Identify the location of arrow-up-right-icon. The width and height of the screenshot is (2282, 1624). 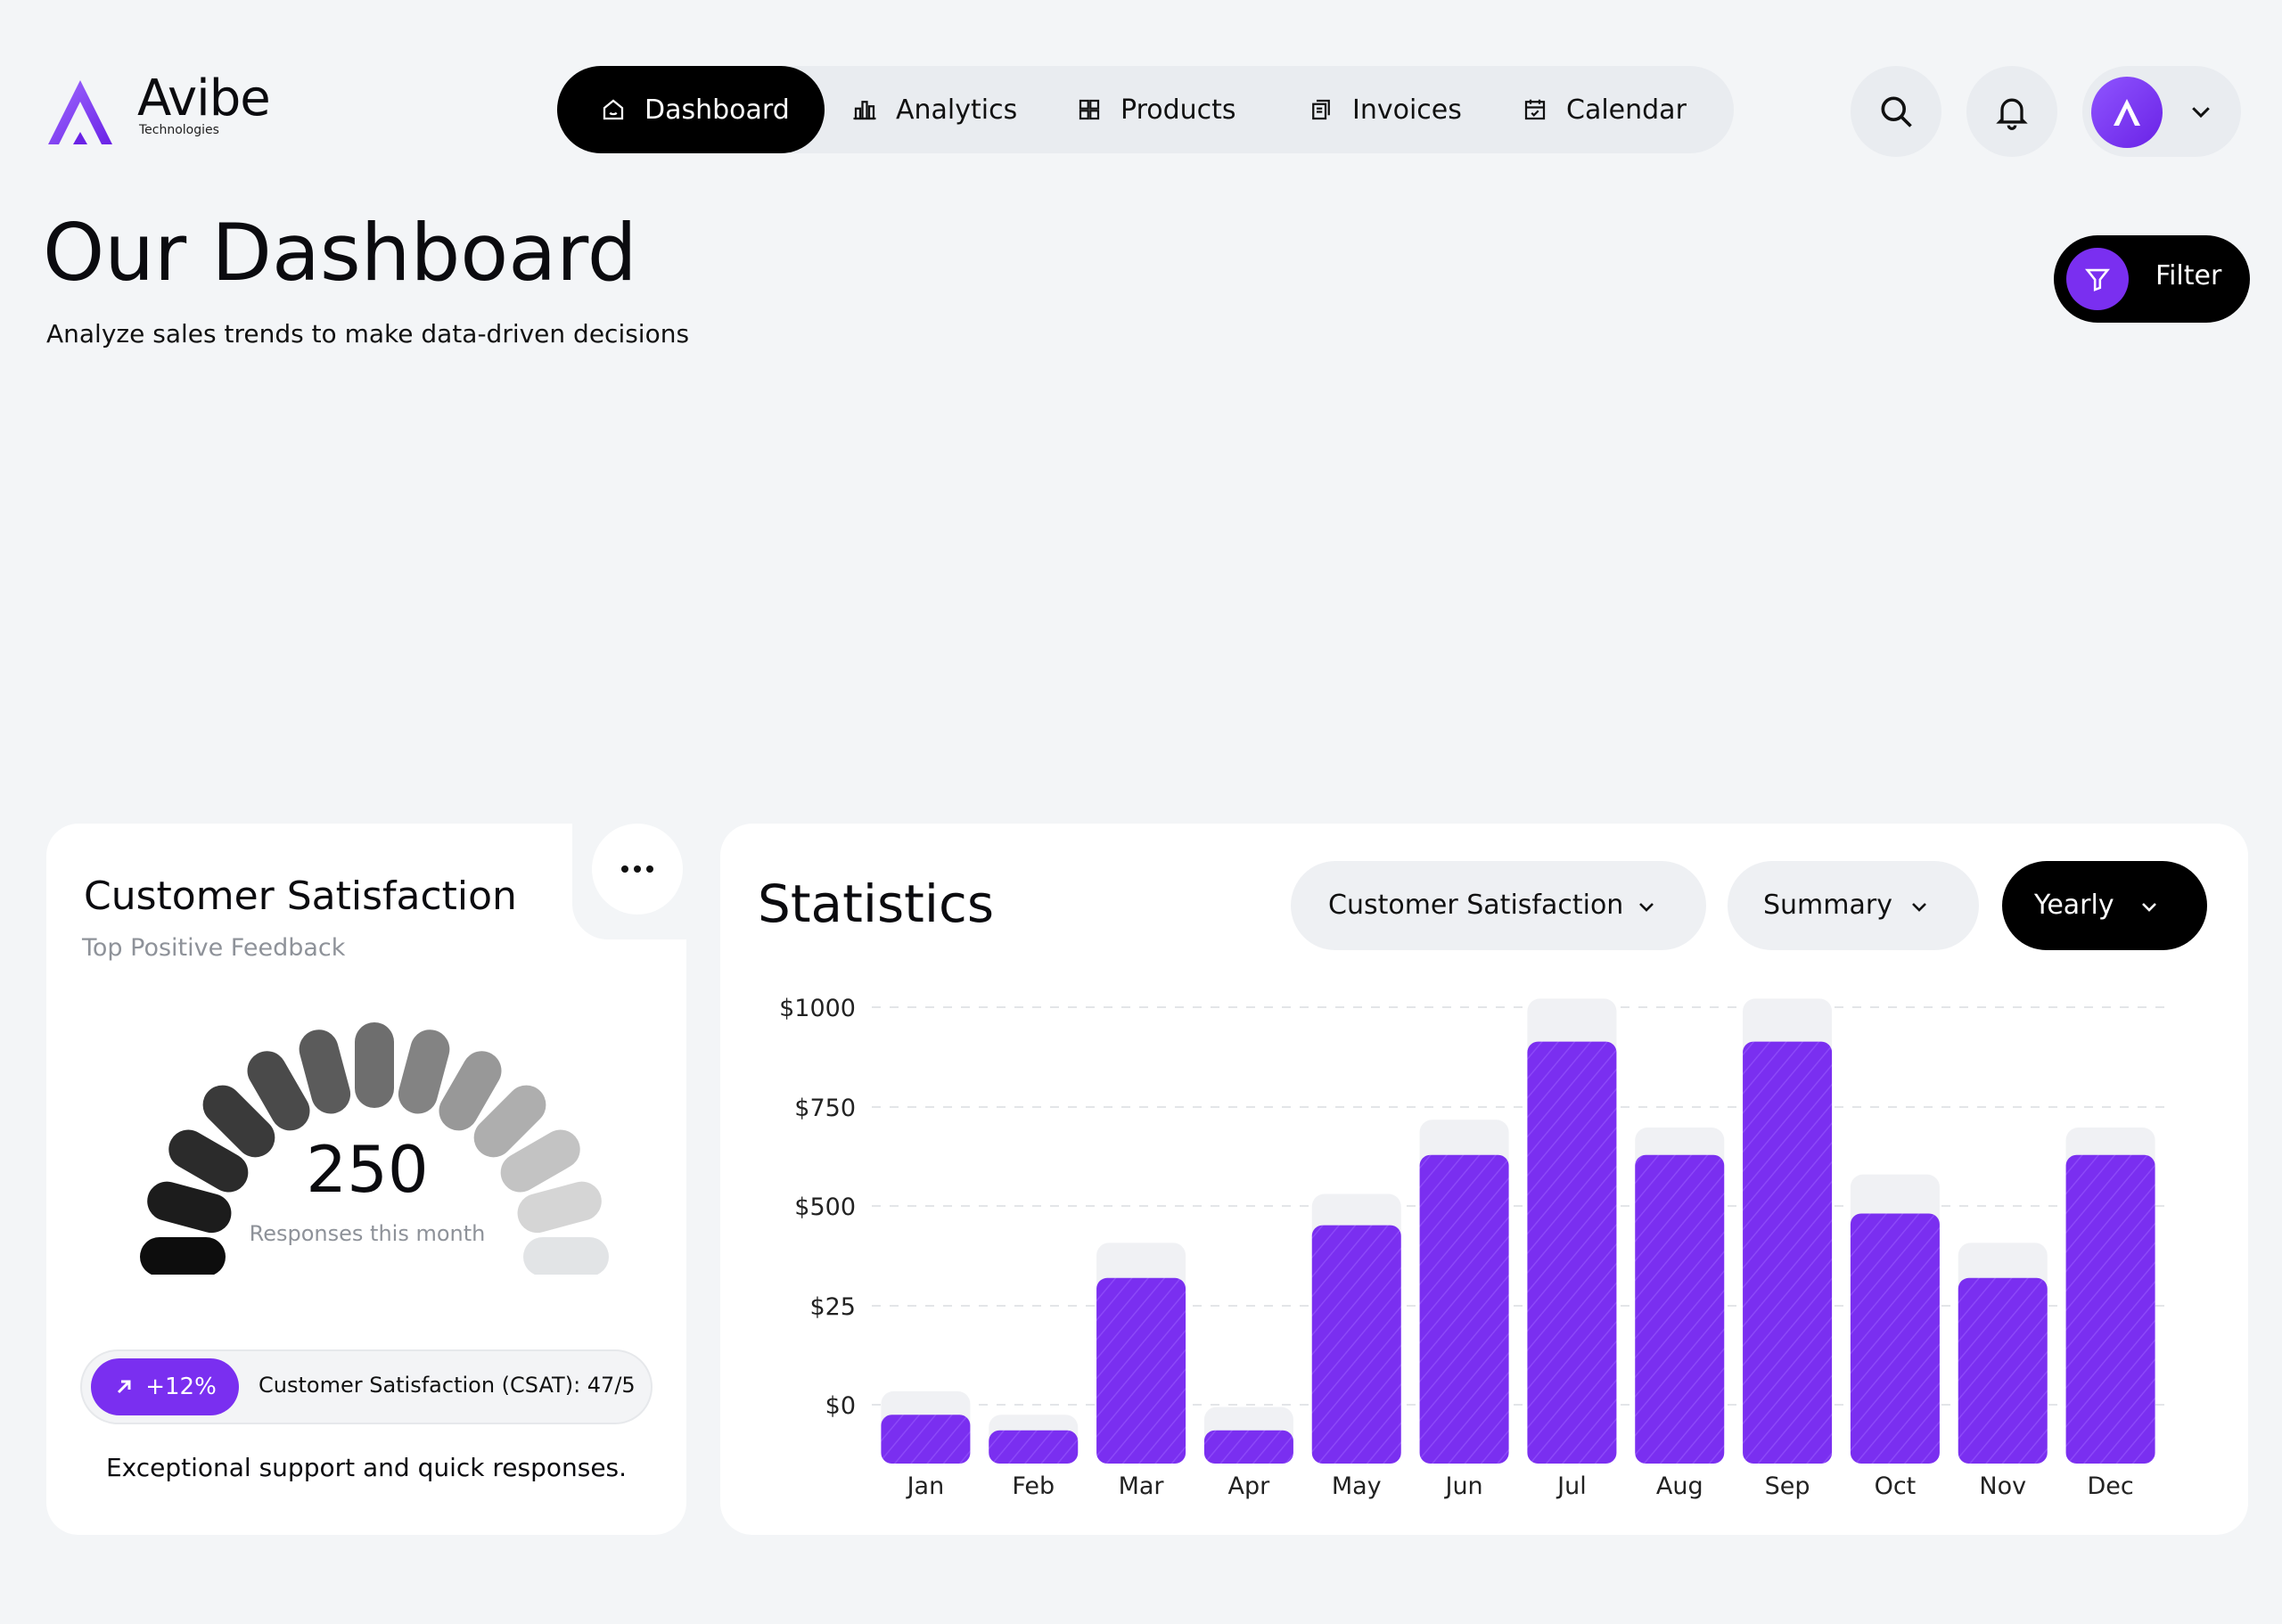
(124, 1387).